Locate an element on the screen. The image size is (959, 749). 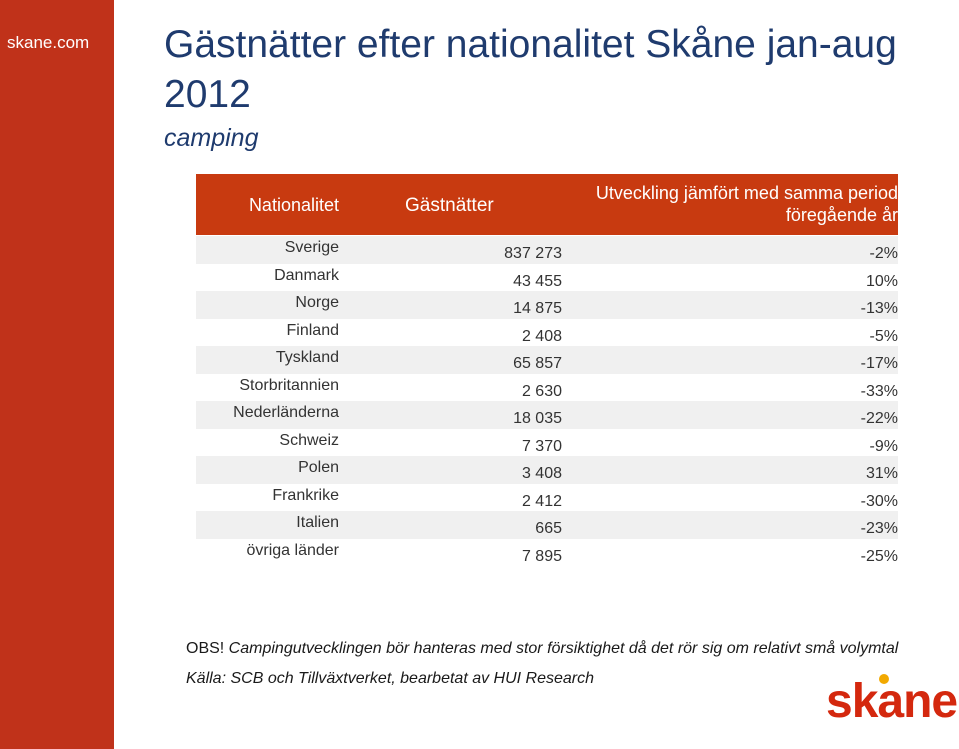
cell-utveckling: -17% is located at coordinates (879, 363).